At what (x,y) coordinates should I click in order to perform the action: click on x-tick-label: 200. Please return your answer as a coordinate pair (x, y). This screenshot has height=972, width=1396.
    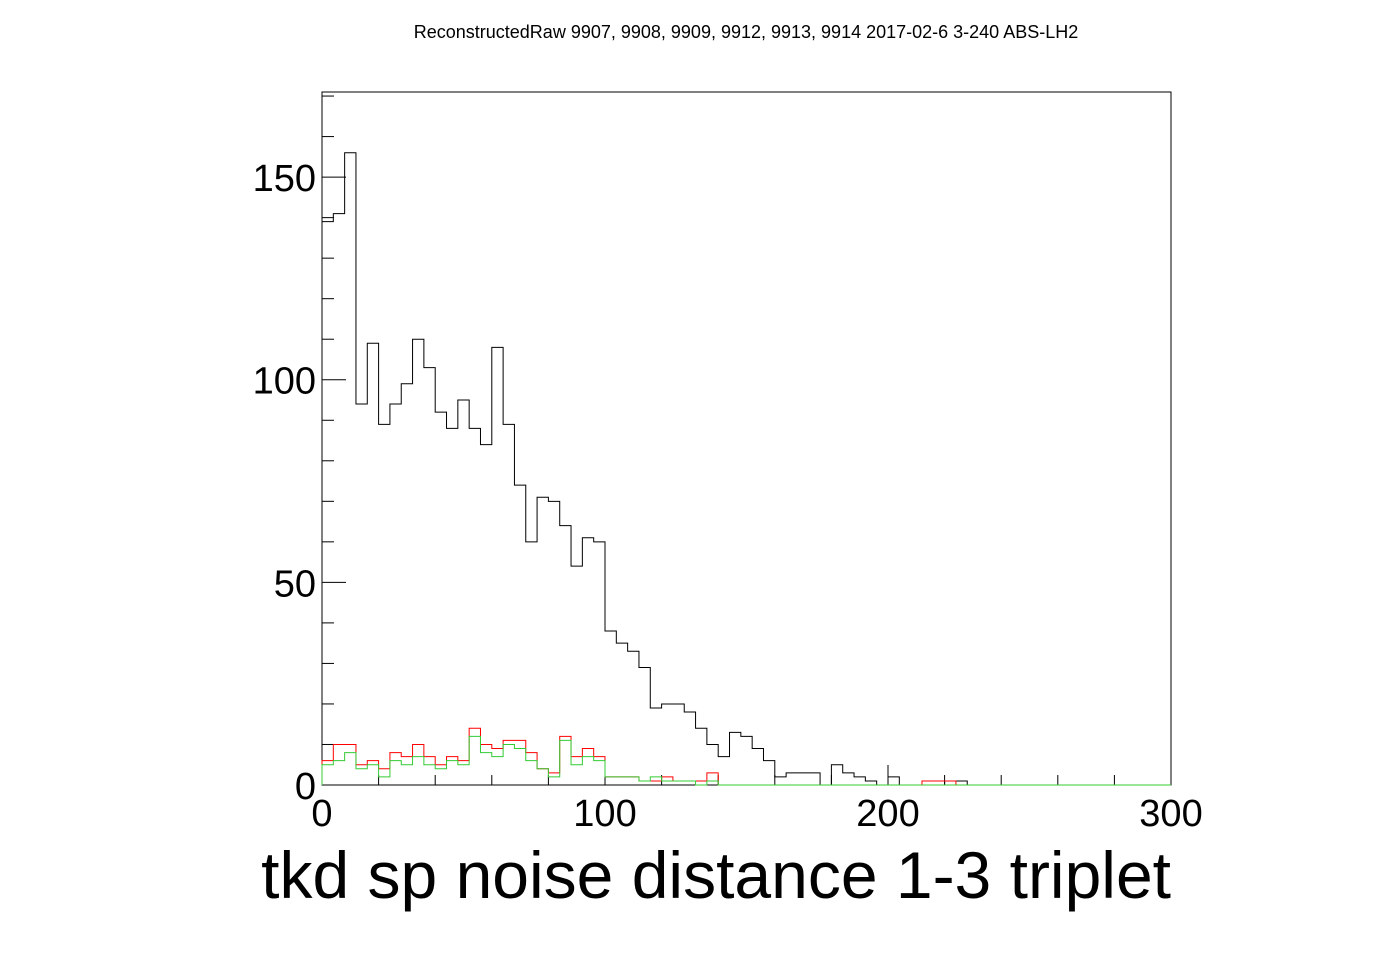
    Looking at the image, I should click on (887, 814).